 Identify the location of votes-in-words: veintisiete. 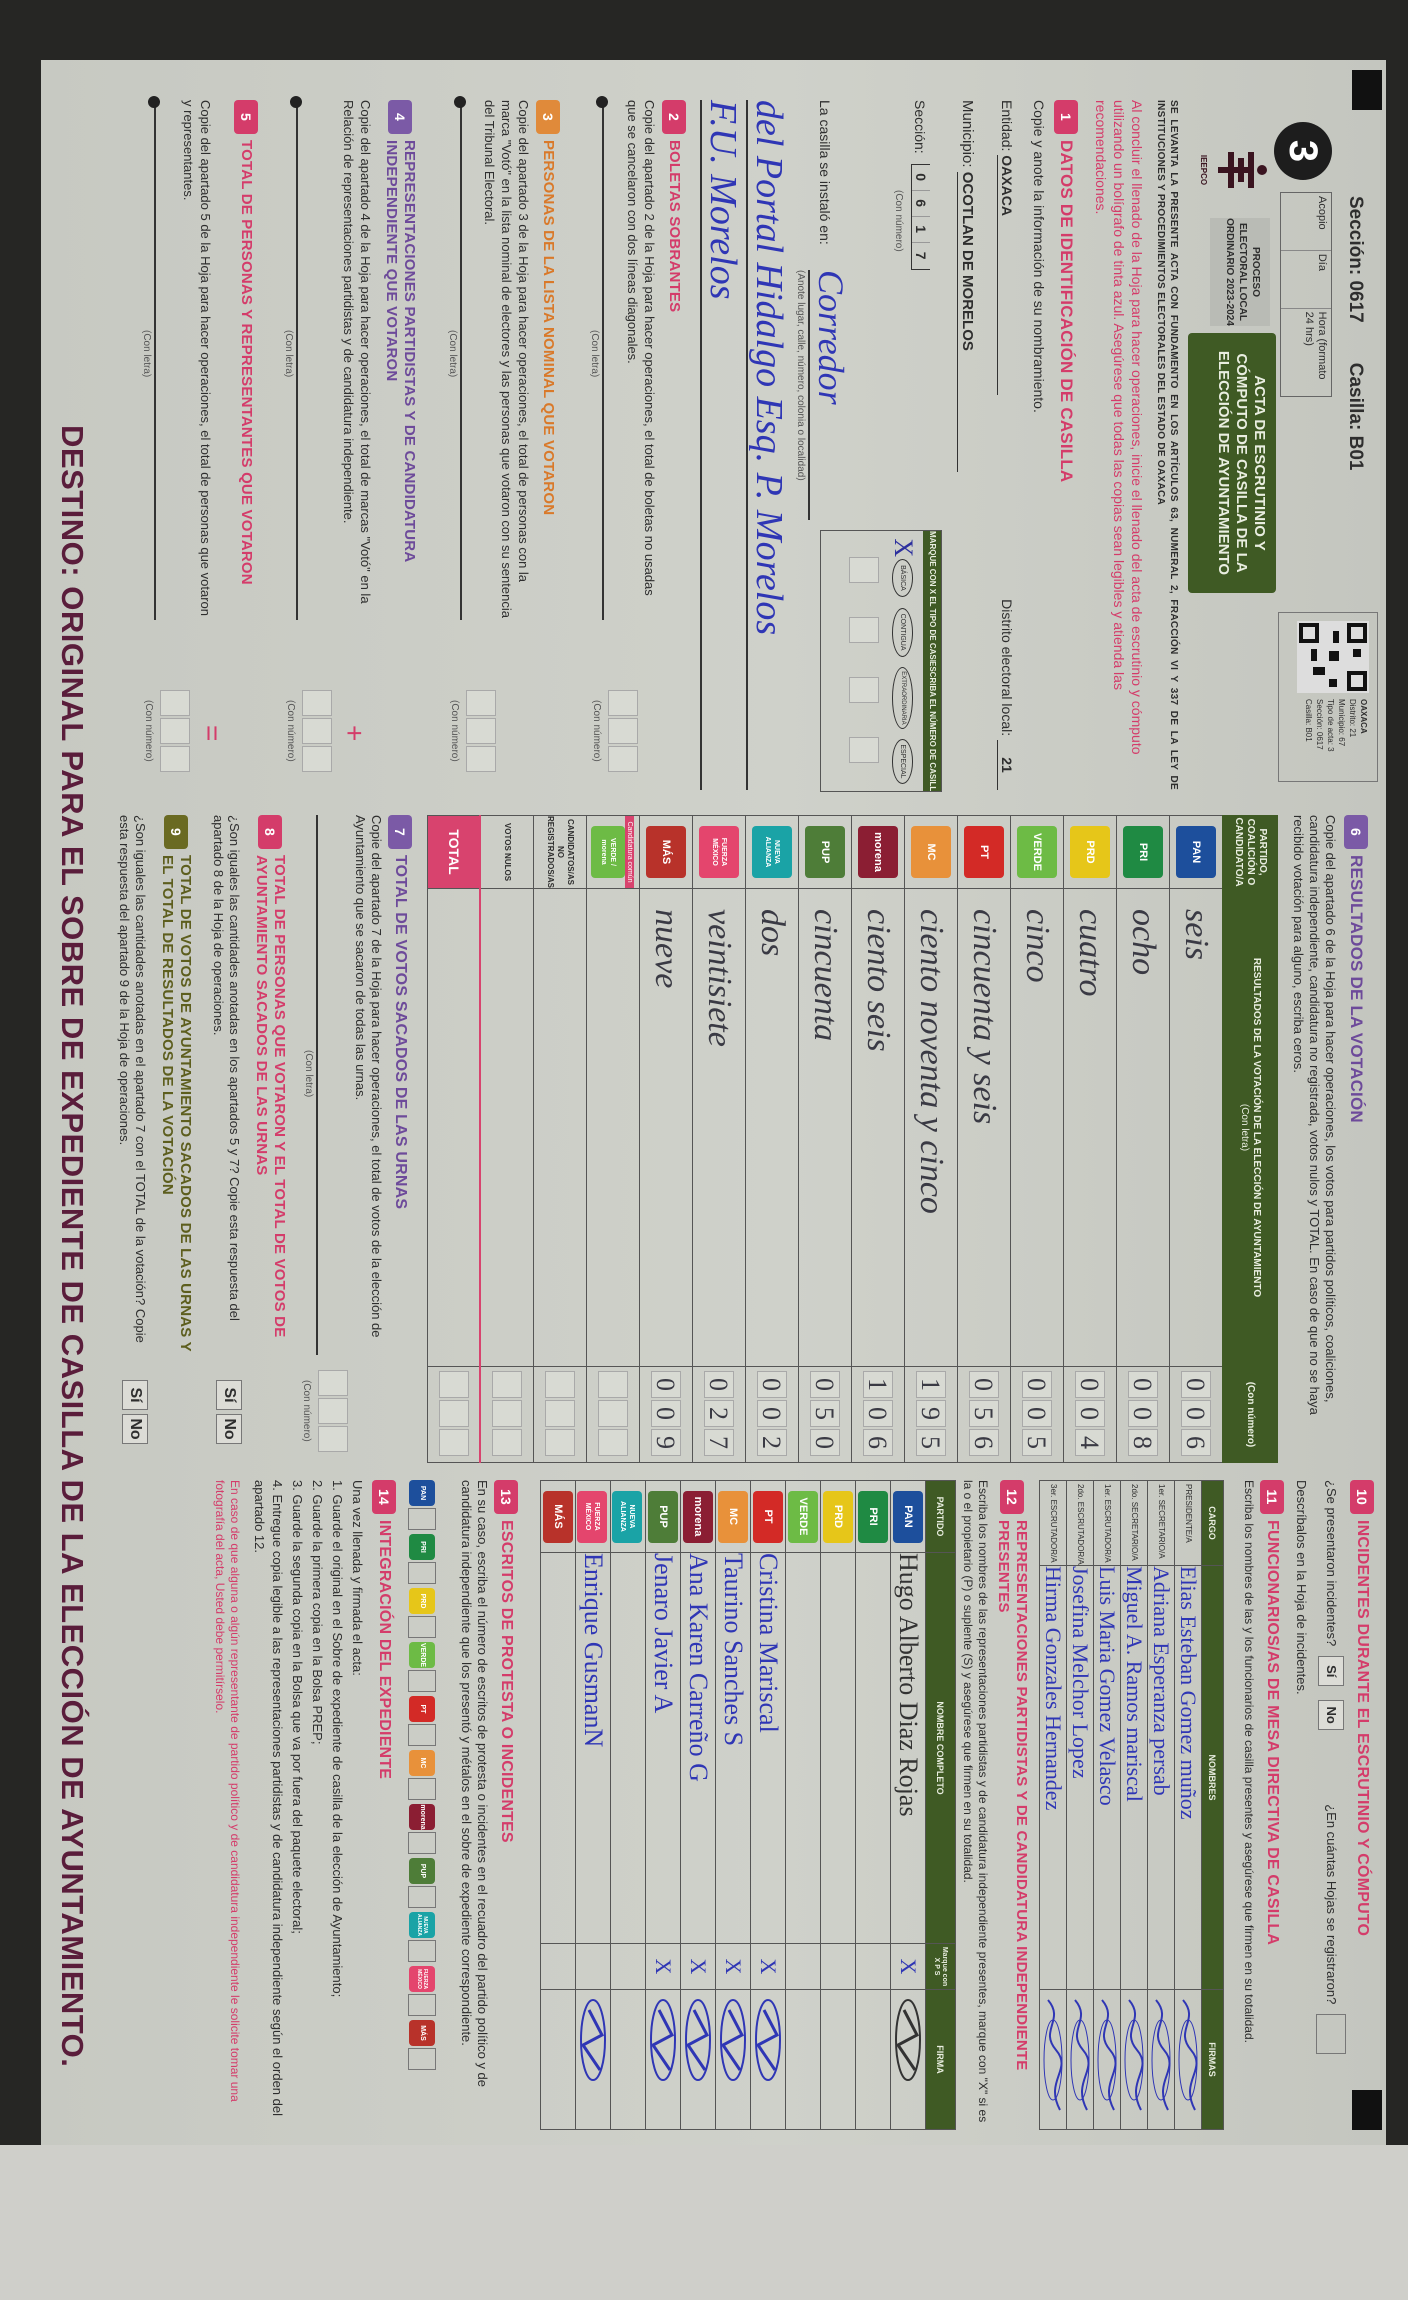
(719, 978).